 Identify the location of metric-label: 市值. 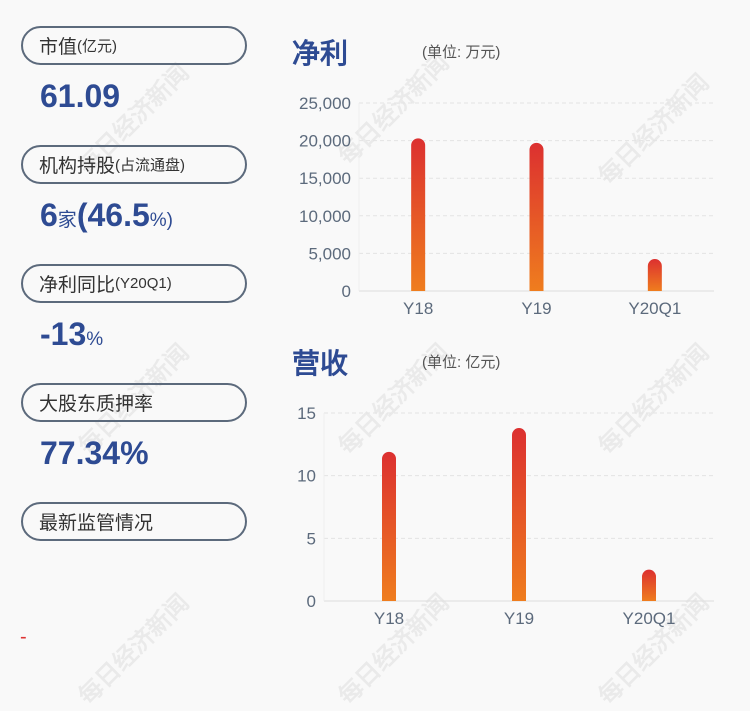
(58, 47).